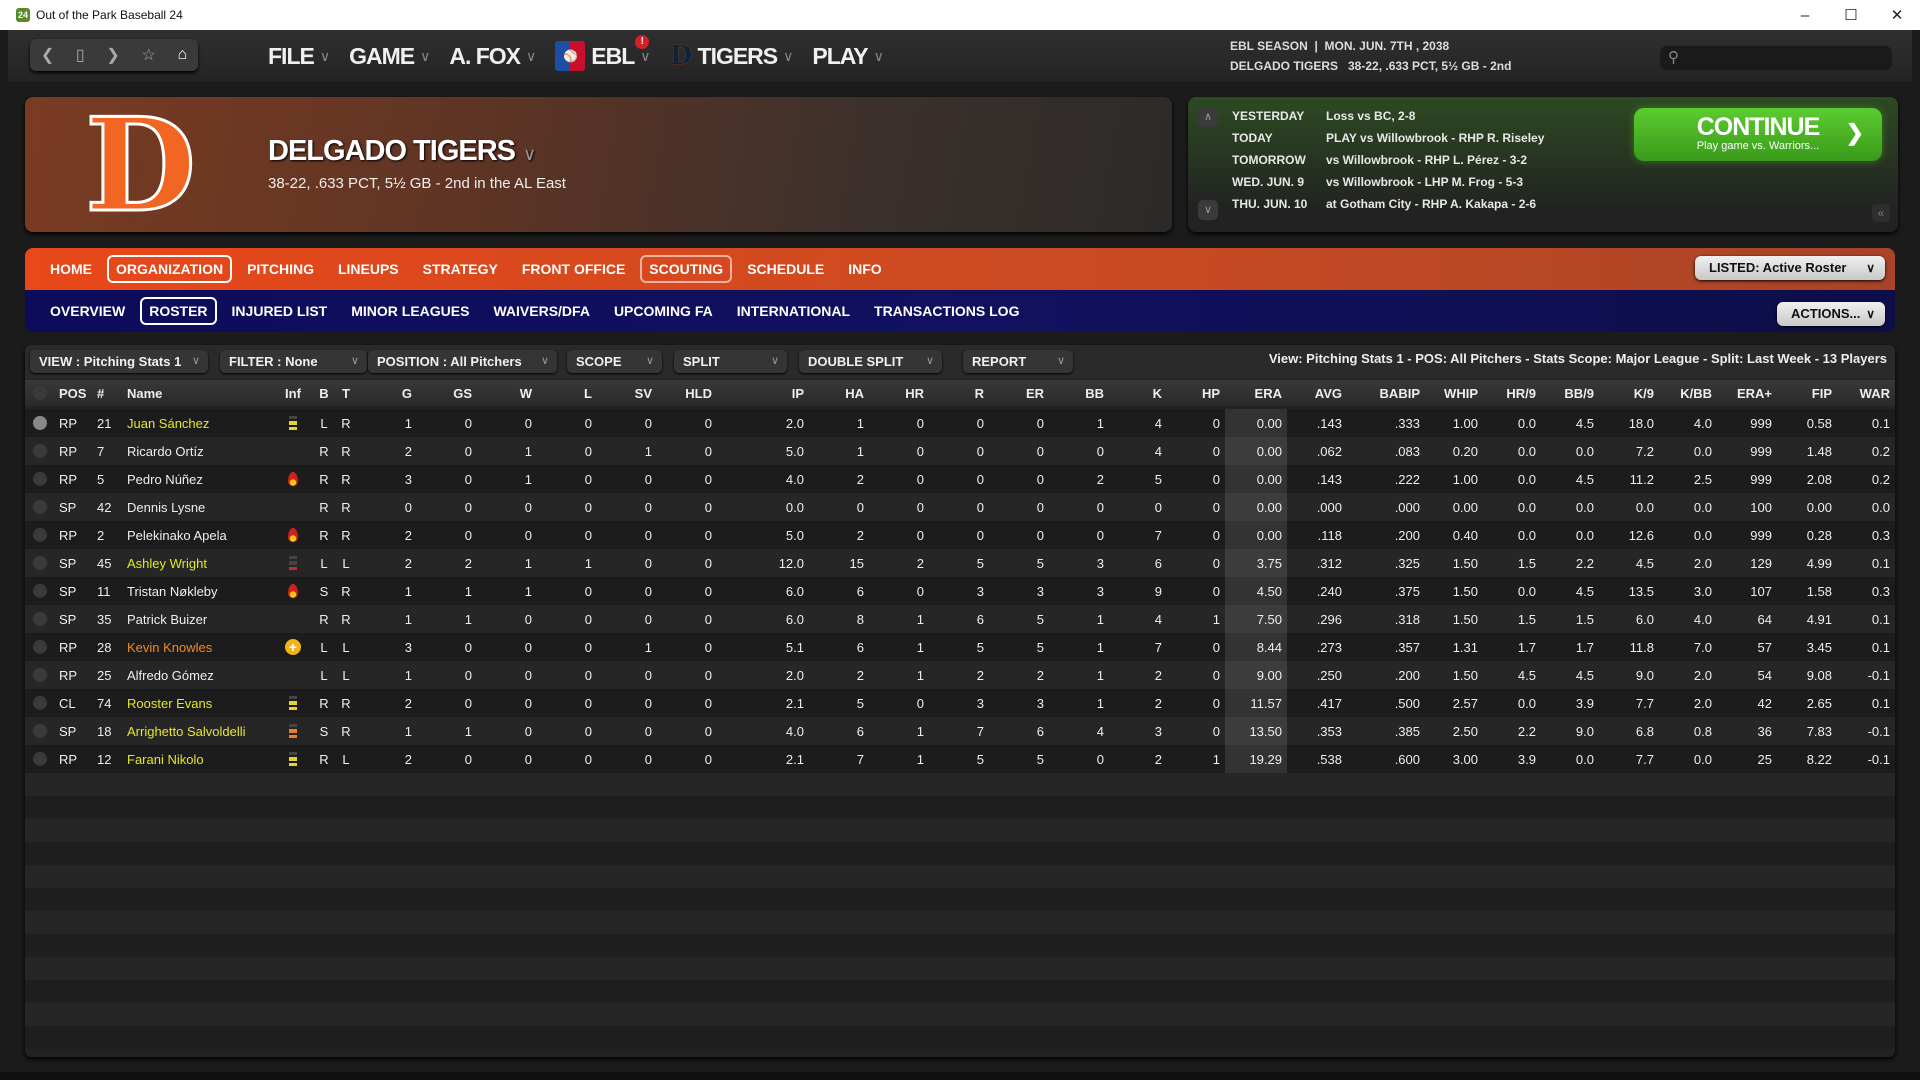 The width and height of the screenshot is (1920, 1080). What do you see at coordinates (854, 393) in the screenshot?
I see `column-header-ha: HA` at bounding box center [854, 393].